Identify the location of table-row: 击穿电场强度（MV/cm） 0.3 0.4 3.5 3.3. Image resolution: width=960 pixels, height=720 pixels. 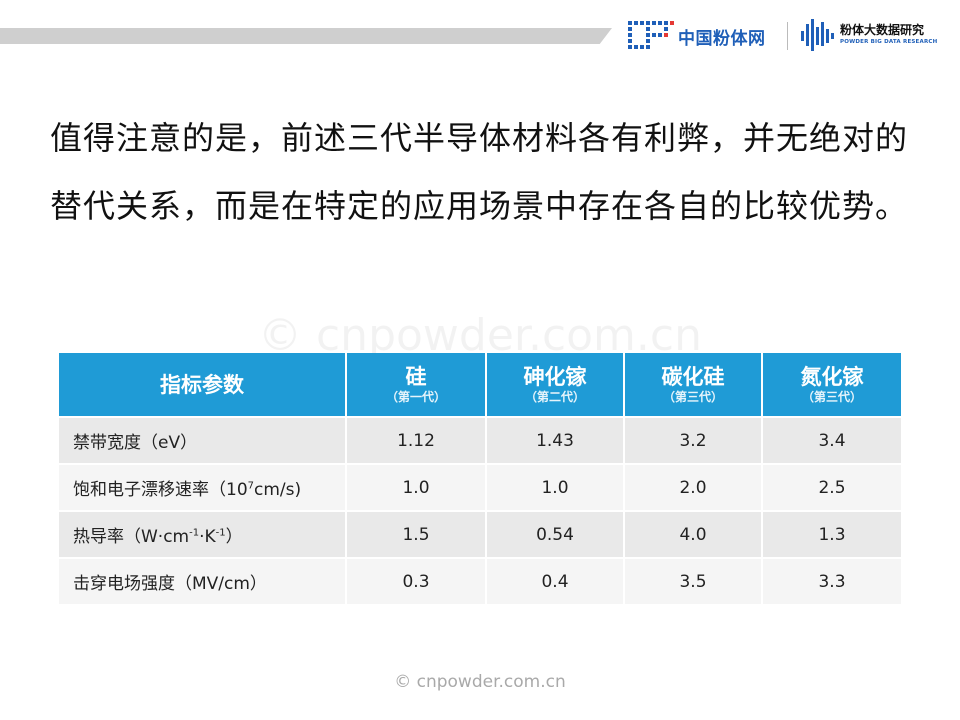
(480, 580).